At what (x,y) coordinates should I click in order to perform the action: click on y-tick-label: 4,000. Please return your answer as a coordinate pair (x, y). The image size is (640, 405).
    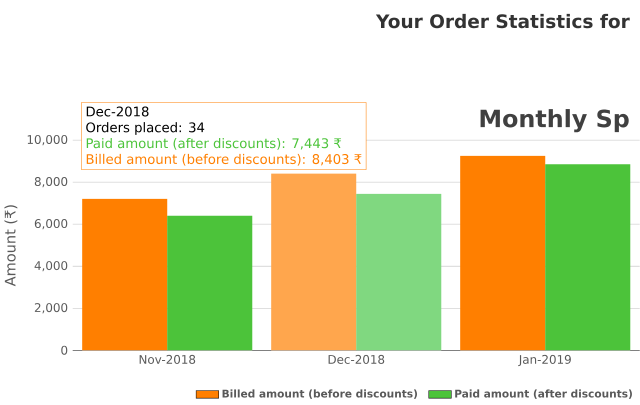
    Looking at the image, I should click on (51, 266).